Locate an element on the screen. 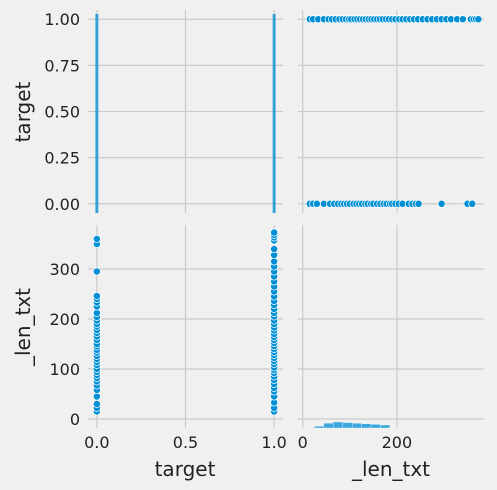  y-axis-label-target: target is located at coordinates (23, 111).